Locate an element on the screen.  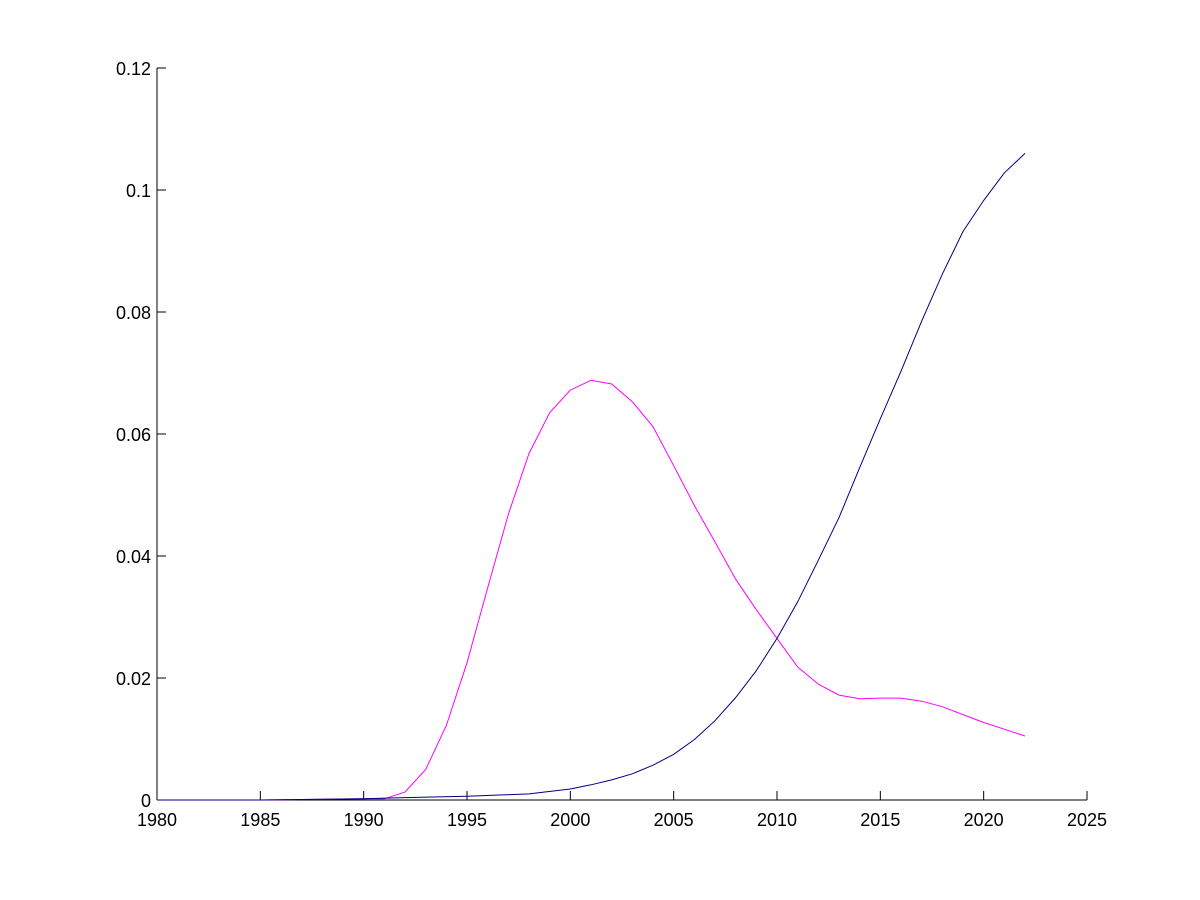
y-tick-label: 0.08 is located at coordinates (133, 313).